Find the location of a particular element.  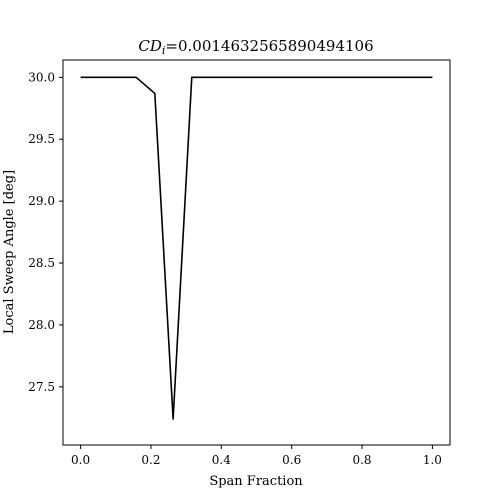

x-tick-label: 0.6 is located at coordinates (291, 460).